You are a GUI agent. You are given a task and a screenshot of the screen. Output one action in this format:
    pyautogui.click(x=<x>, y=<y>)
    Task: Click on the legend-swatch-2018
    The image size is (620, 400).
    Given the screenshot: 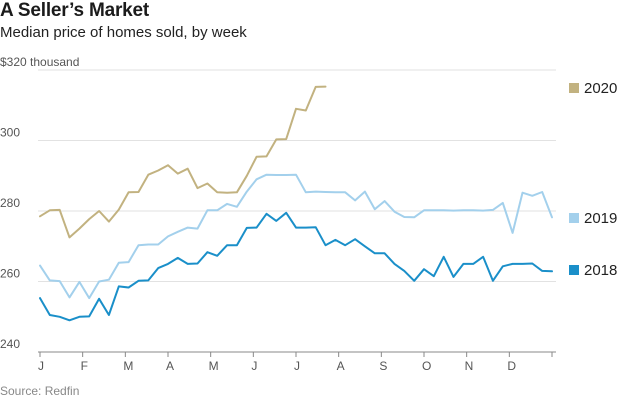 What is the action you would take?
    pyautogui.click(x=574, y=270)
    